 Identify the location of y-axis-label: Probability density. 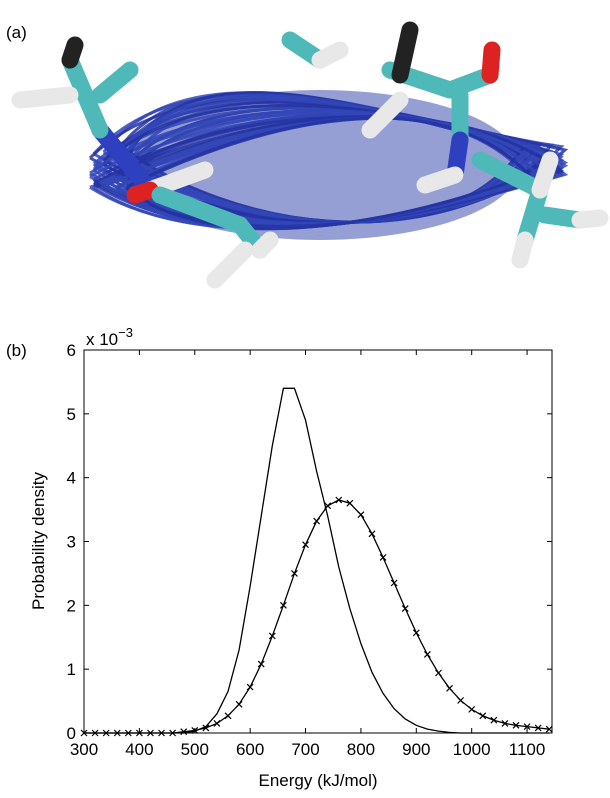
(38, 541).